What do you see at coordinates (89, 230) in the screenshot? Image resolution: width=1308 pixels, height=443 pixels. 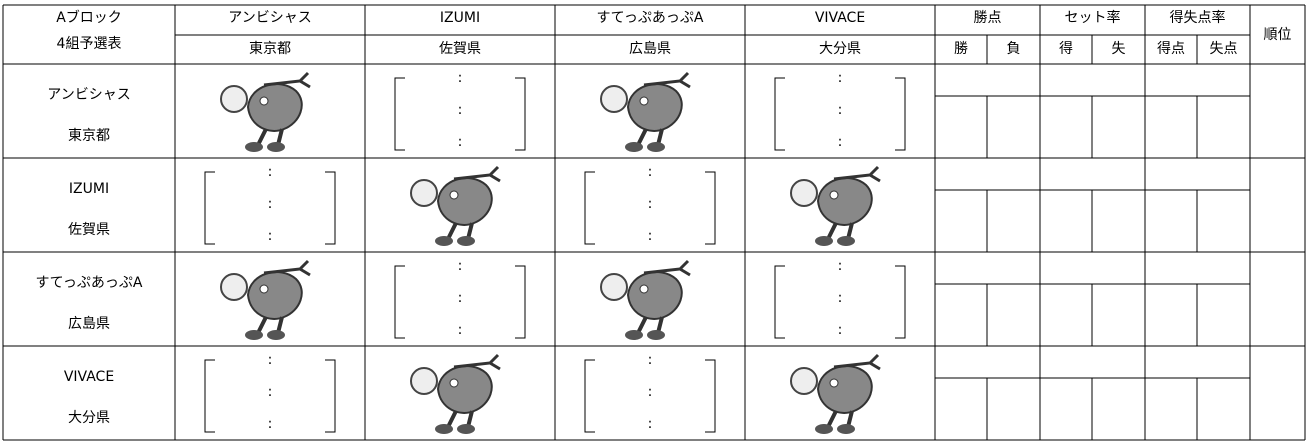 I see `row-team-pref: 佐賀県` at bounding box center [89, 230].